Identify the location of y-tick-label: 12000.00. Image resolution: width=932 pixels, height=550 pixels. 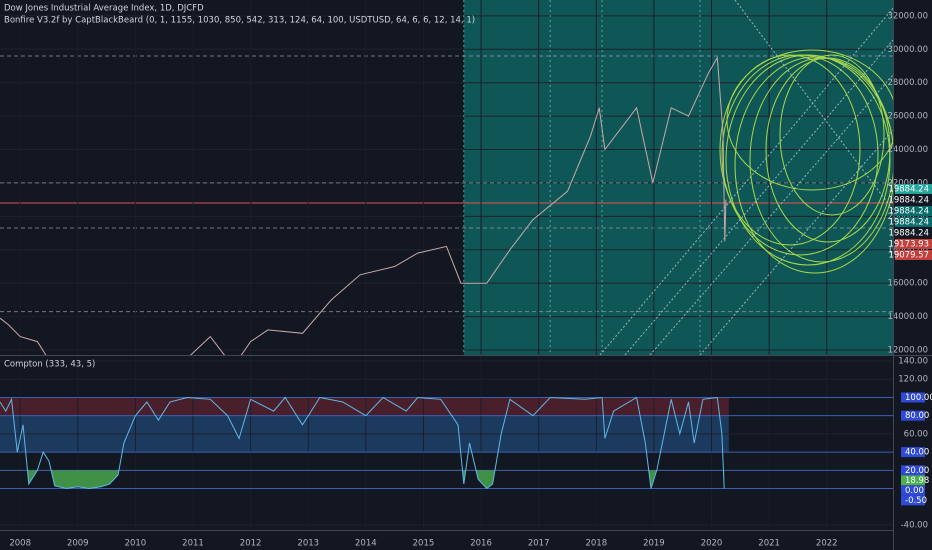
(907, 350).